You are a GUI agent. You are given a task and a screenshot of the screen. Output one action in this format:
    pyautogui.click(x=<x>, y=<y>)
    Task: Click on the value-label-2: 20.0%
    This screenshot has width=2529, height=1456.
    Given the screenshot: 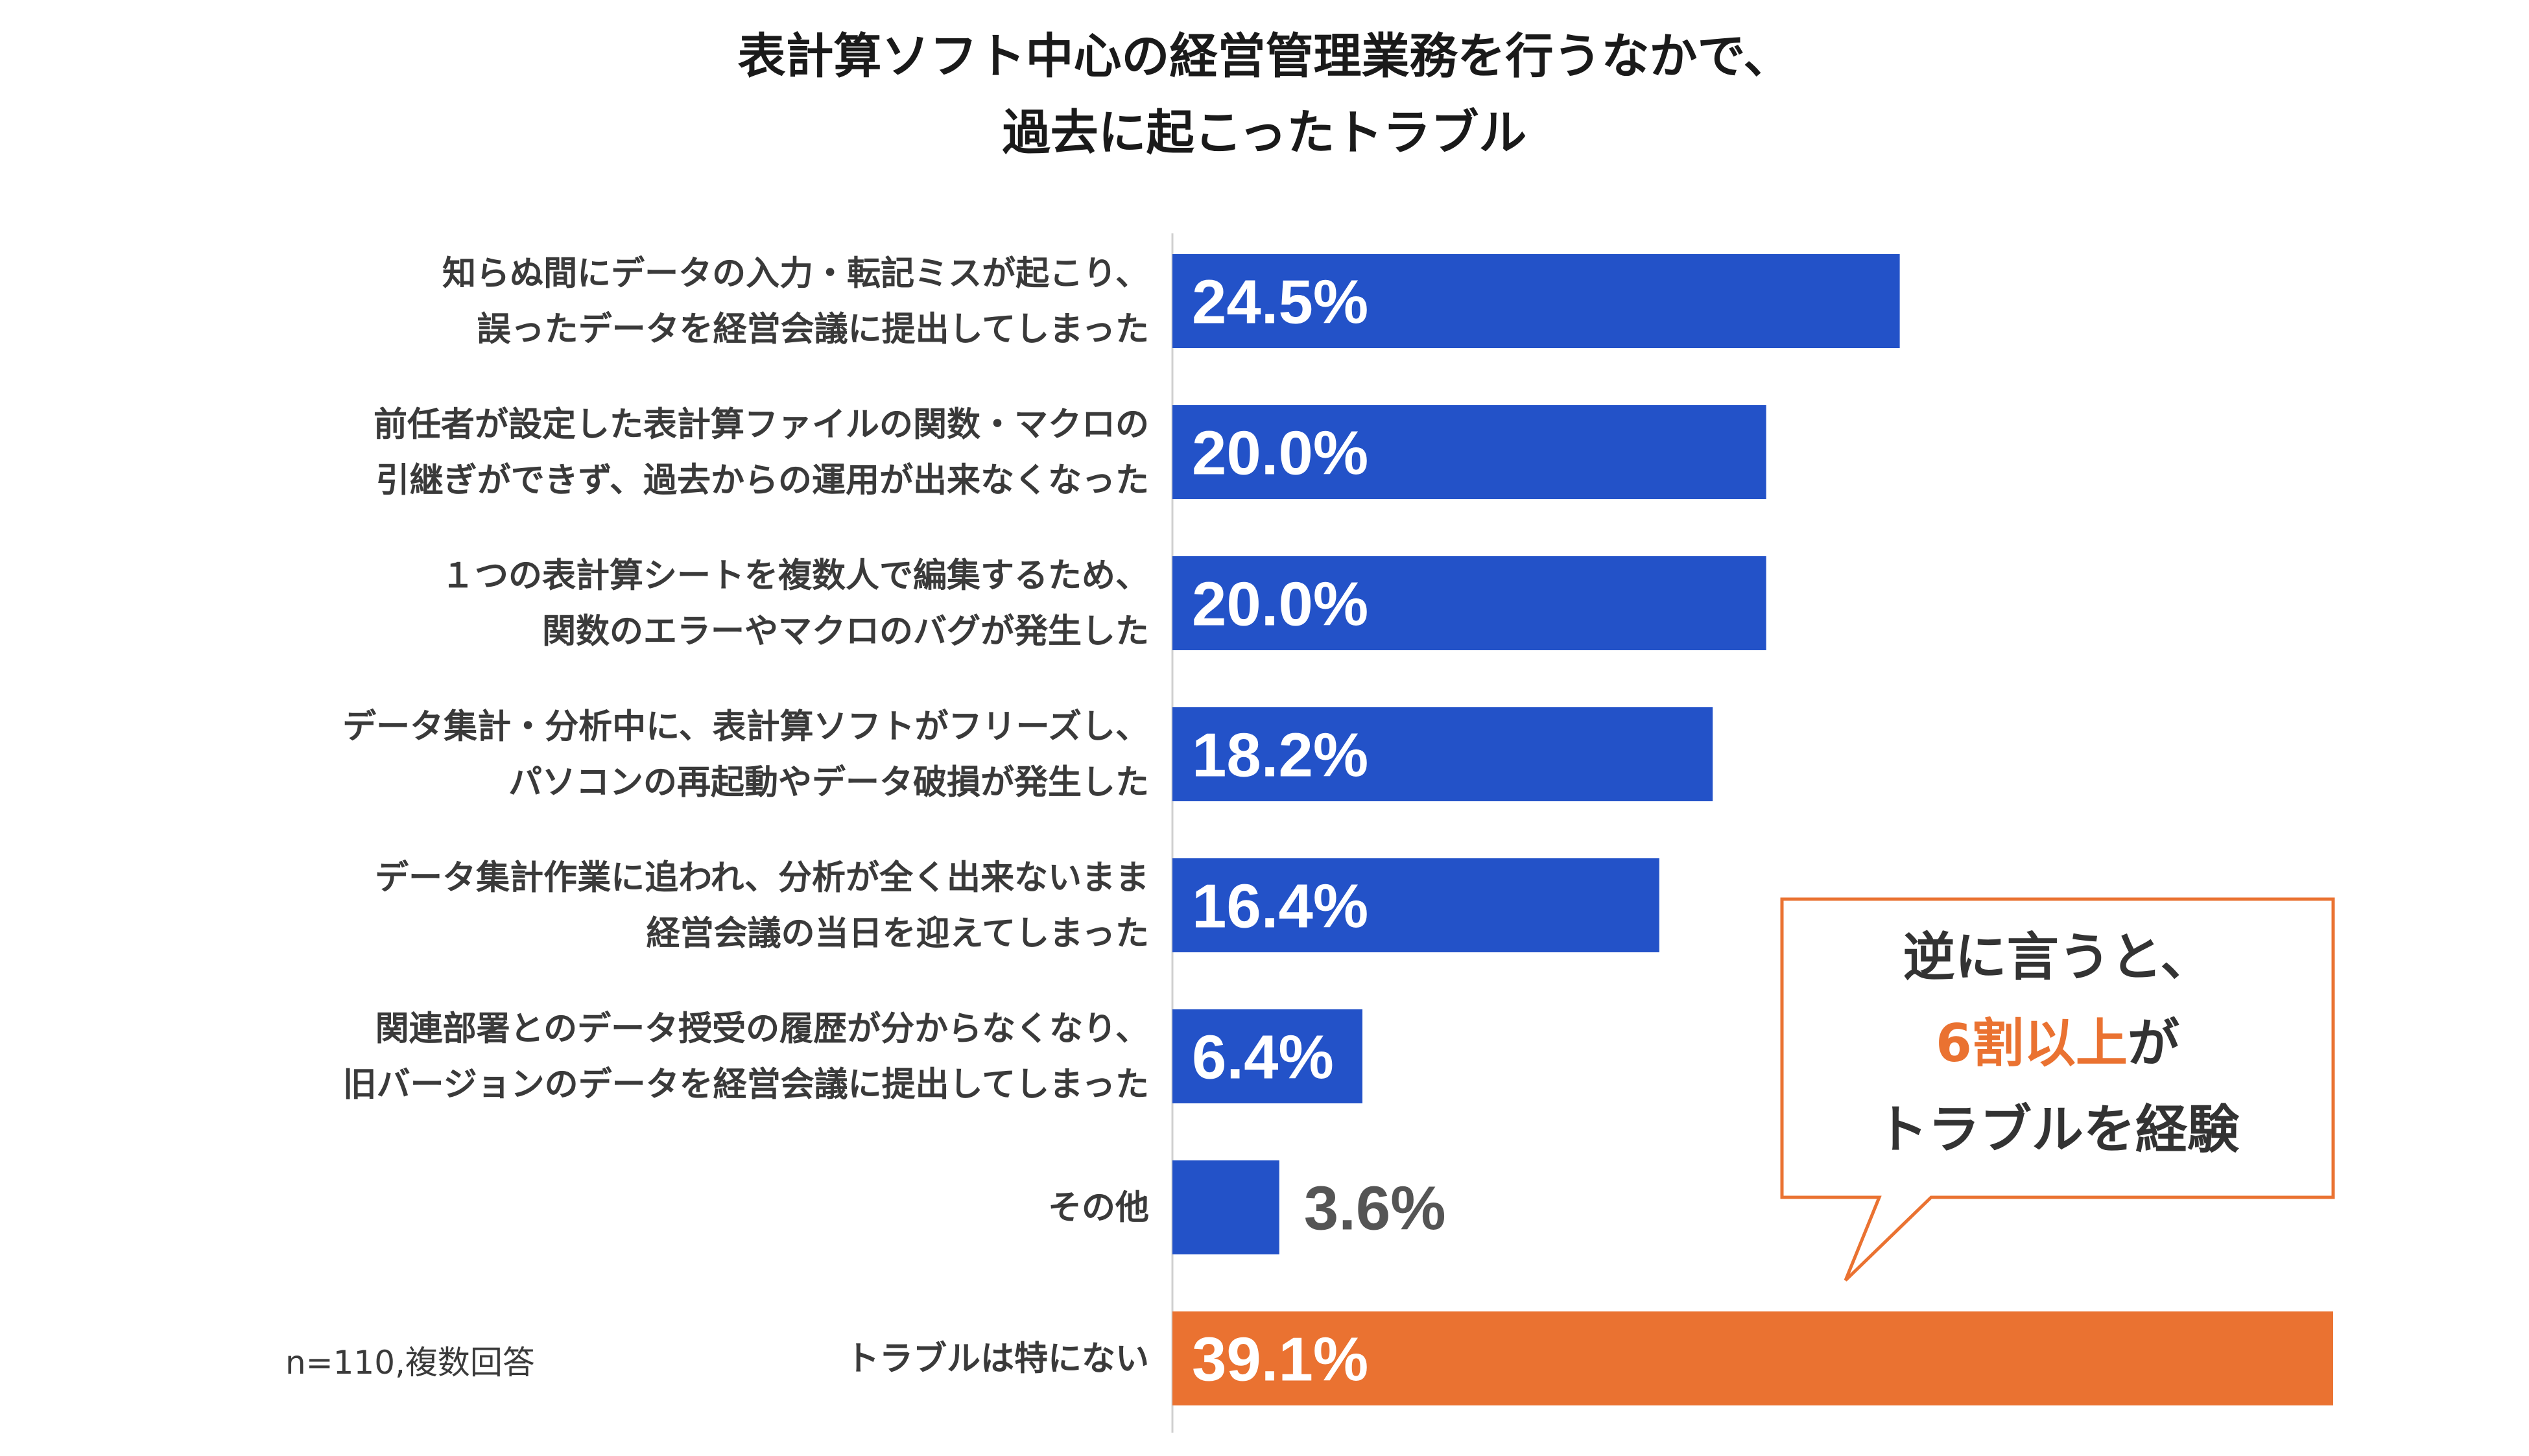 What is the action you would take?
    pyautogui.click(x=1280, y=454)
    